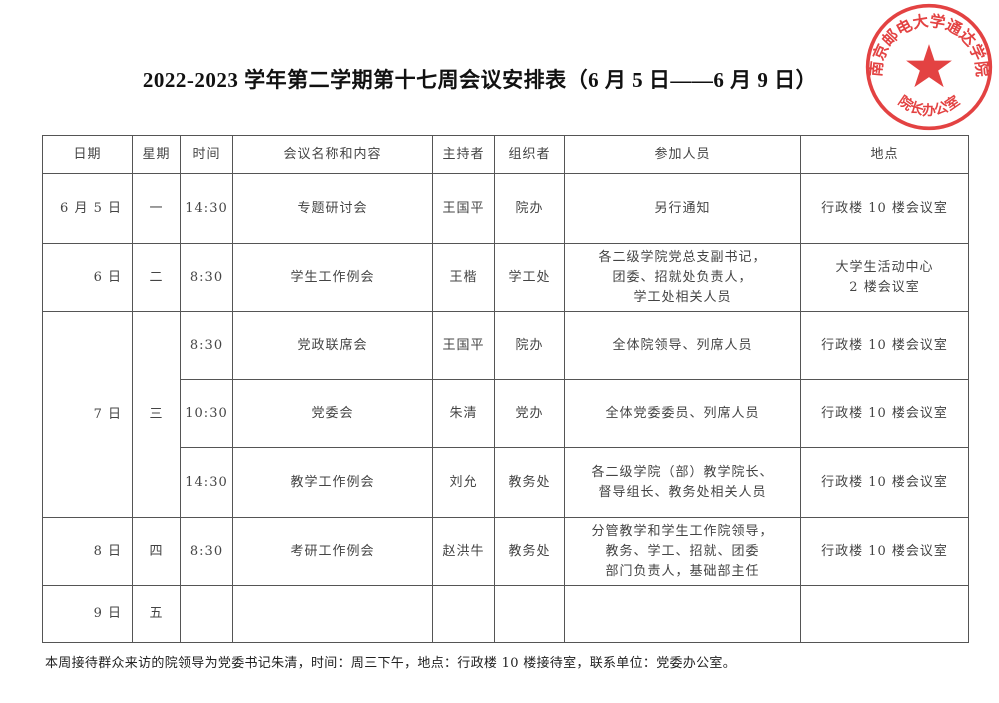 The height and width of the screenshot is (703, 999). Describe the element at coordinates (682, 154) in the screenshot. I see `header-attendees: 参加人员` at that location.